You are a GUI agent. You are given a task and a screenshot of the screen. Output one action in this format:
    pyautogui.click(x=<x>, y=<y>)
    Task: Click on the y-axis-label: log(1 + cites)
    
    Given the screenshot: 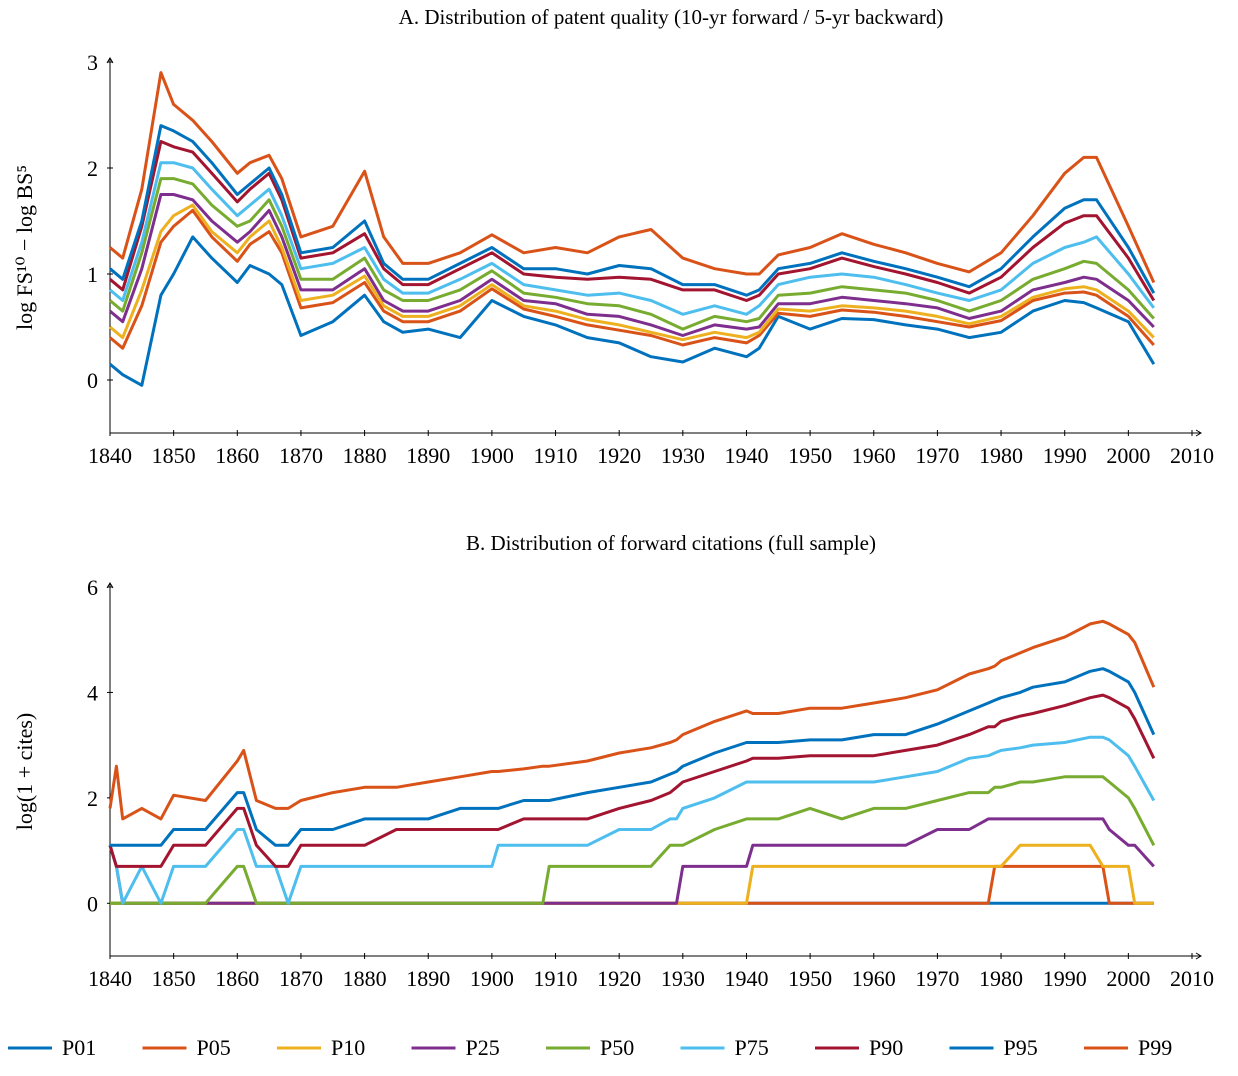 What is the action you would take?
    pyautogui.click(x=24, y=772)
    